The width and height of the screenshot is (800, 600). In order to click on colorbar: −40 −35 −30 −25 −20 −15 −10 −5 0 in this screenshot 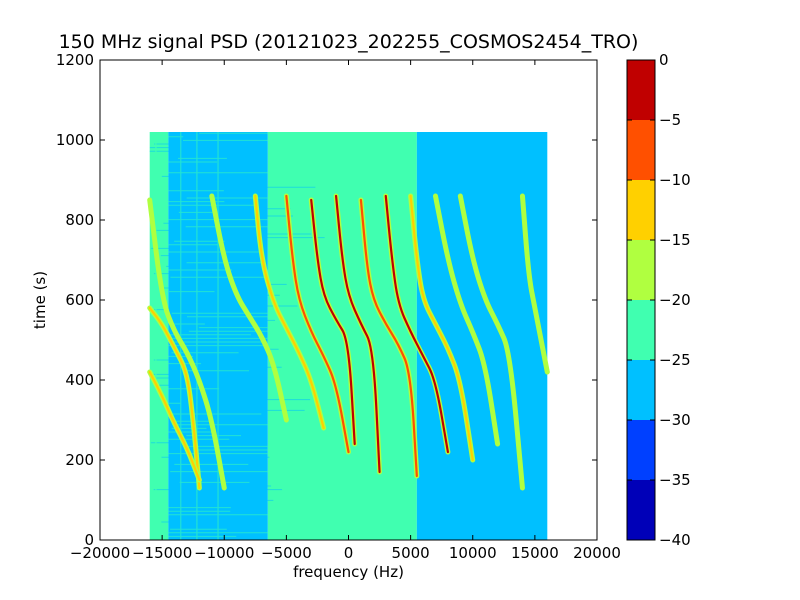, I will do `click(658, 300)`.